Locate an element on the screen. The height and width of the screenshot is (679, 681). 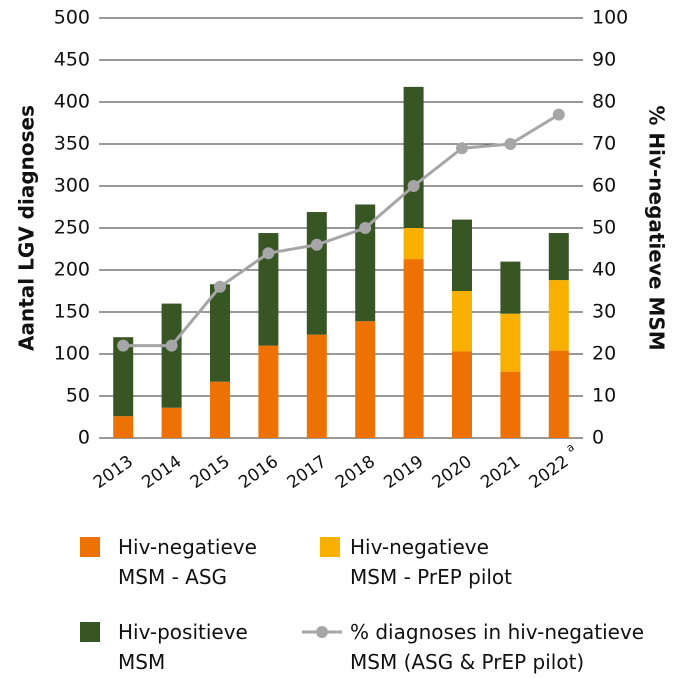
y2-tick-label: 40 is located at coordinates (604, 270).